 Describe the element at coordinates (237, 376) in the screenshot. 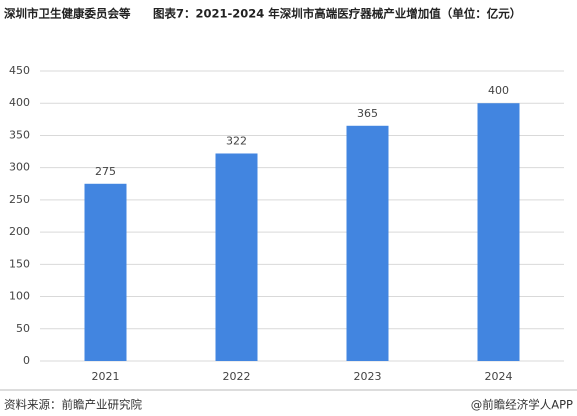

I see `x-tick-label: 2022` at that location.